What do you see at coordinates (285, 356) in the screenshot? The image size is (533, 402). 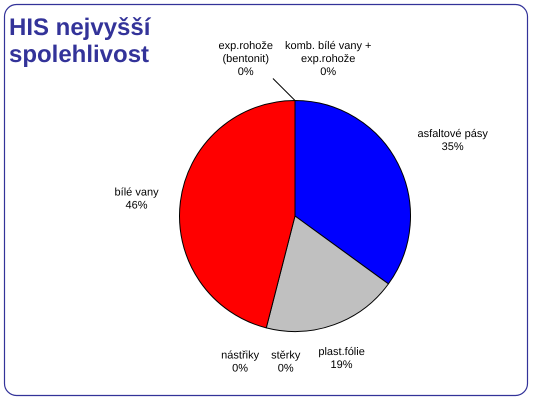 I see `category-label: stěrky` at bounding box center [285, 356].